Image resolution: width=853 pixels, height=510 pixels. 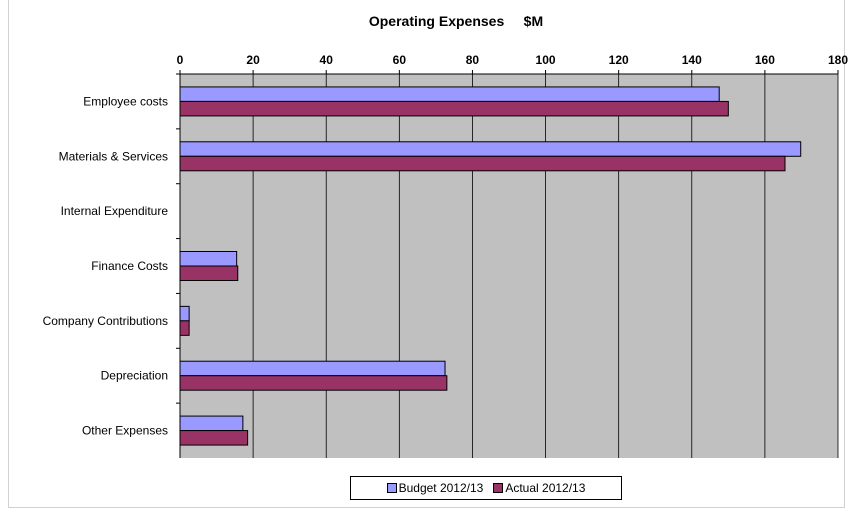 I want to click on x-tick-label: 180, so click(x=838, y=60).